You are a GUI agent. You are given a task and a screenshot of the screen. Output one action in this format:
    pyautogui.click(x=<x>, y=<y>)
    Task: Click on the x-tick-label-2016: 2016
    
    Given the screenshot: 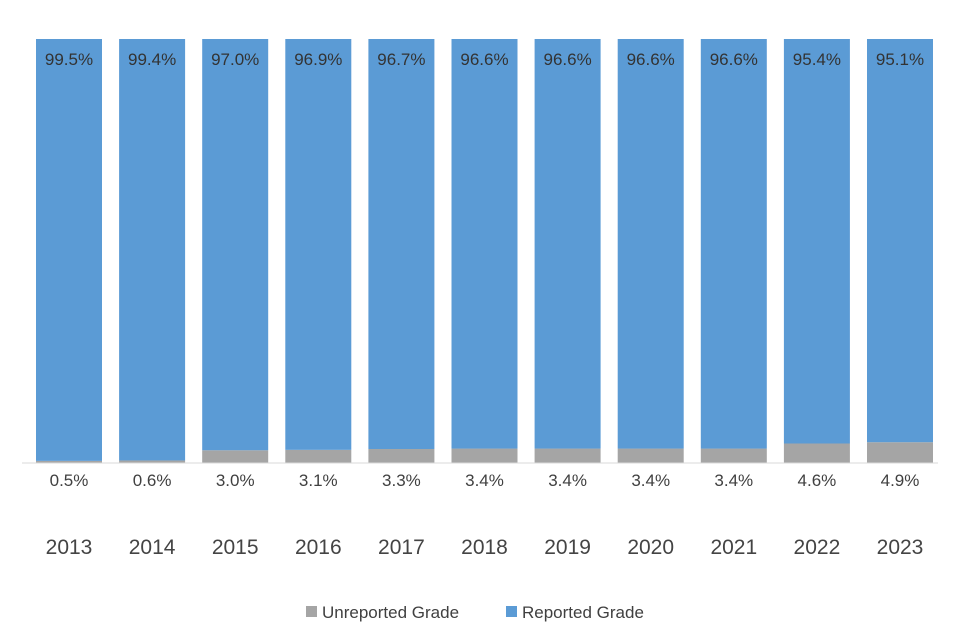 What is the action you would take?
    pyautogui.click(x=318, y=547)
    